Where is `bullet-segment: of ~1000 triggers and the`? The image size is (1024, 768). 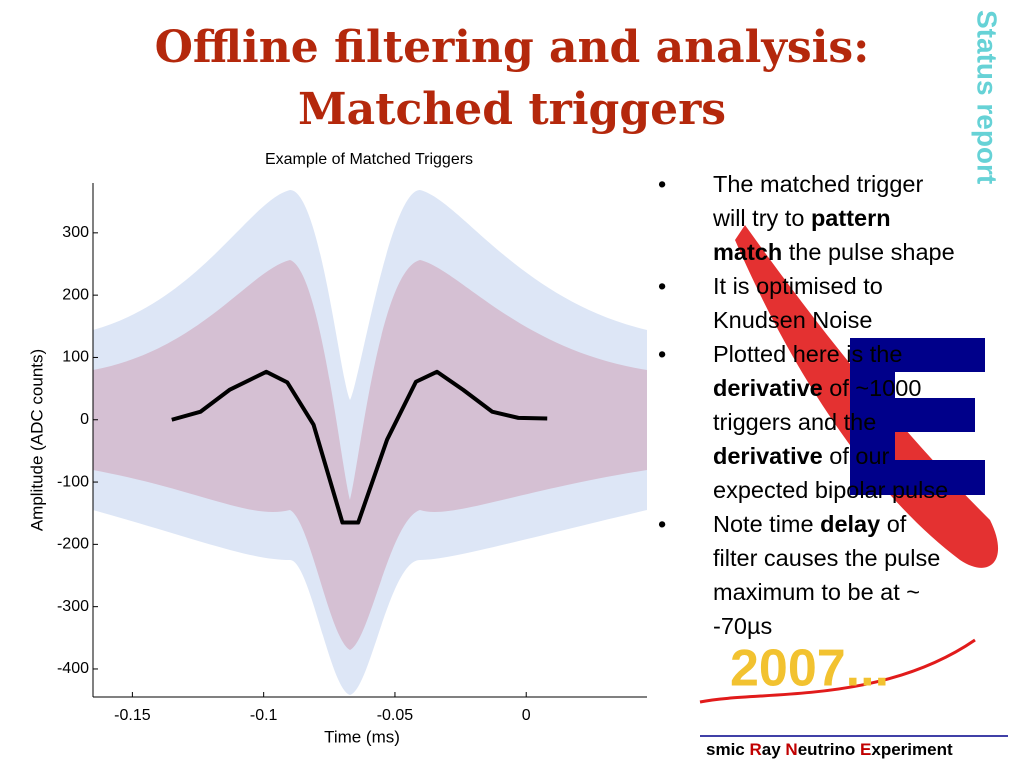
bullet-segment: of ~1000 triggers and the is located at coordinates (817, 405).